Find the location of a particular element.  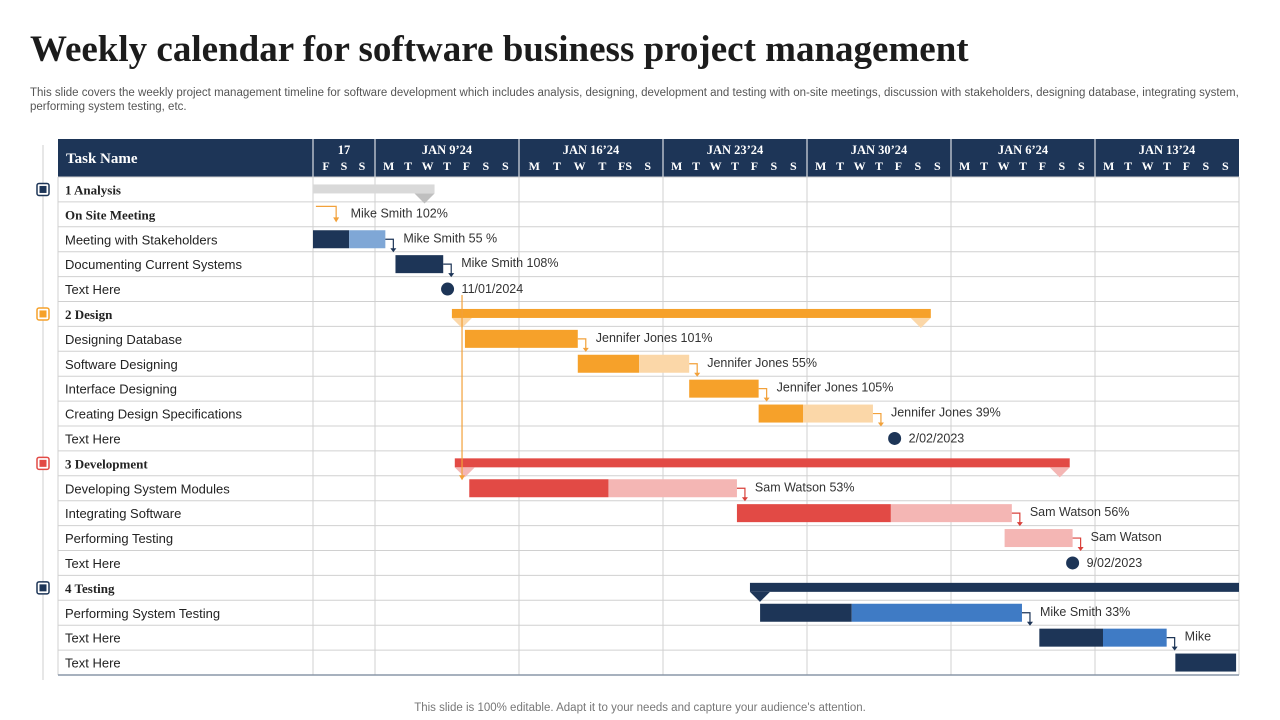

task-name-header: Task Name is located at coordinates (102, 159).